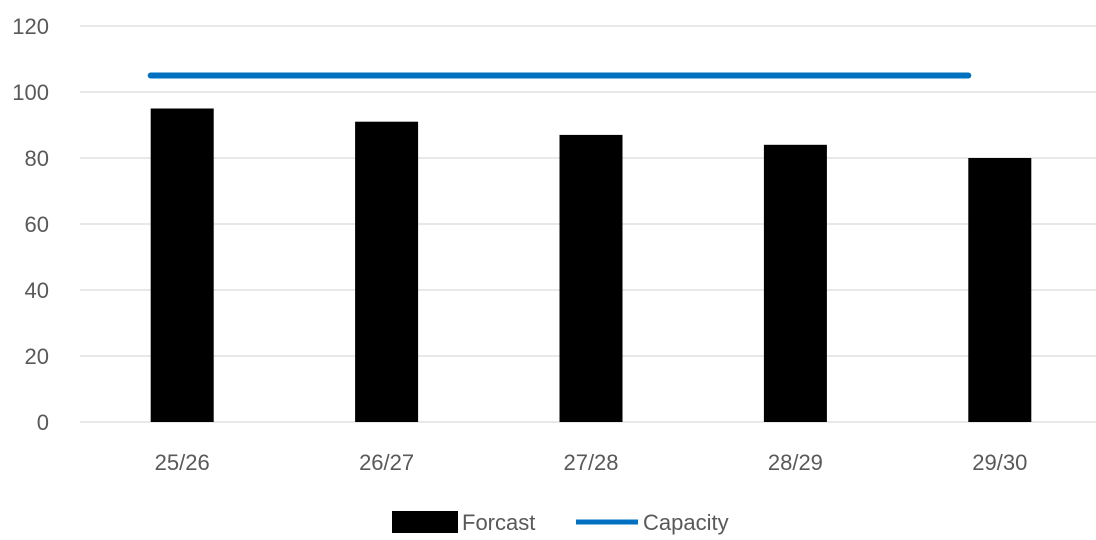  Describe the element at coordinates (498, 522) in the screenshot. I see `legend-label-forcast: Forcast` at that location.